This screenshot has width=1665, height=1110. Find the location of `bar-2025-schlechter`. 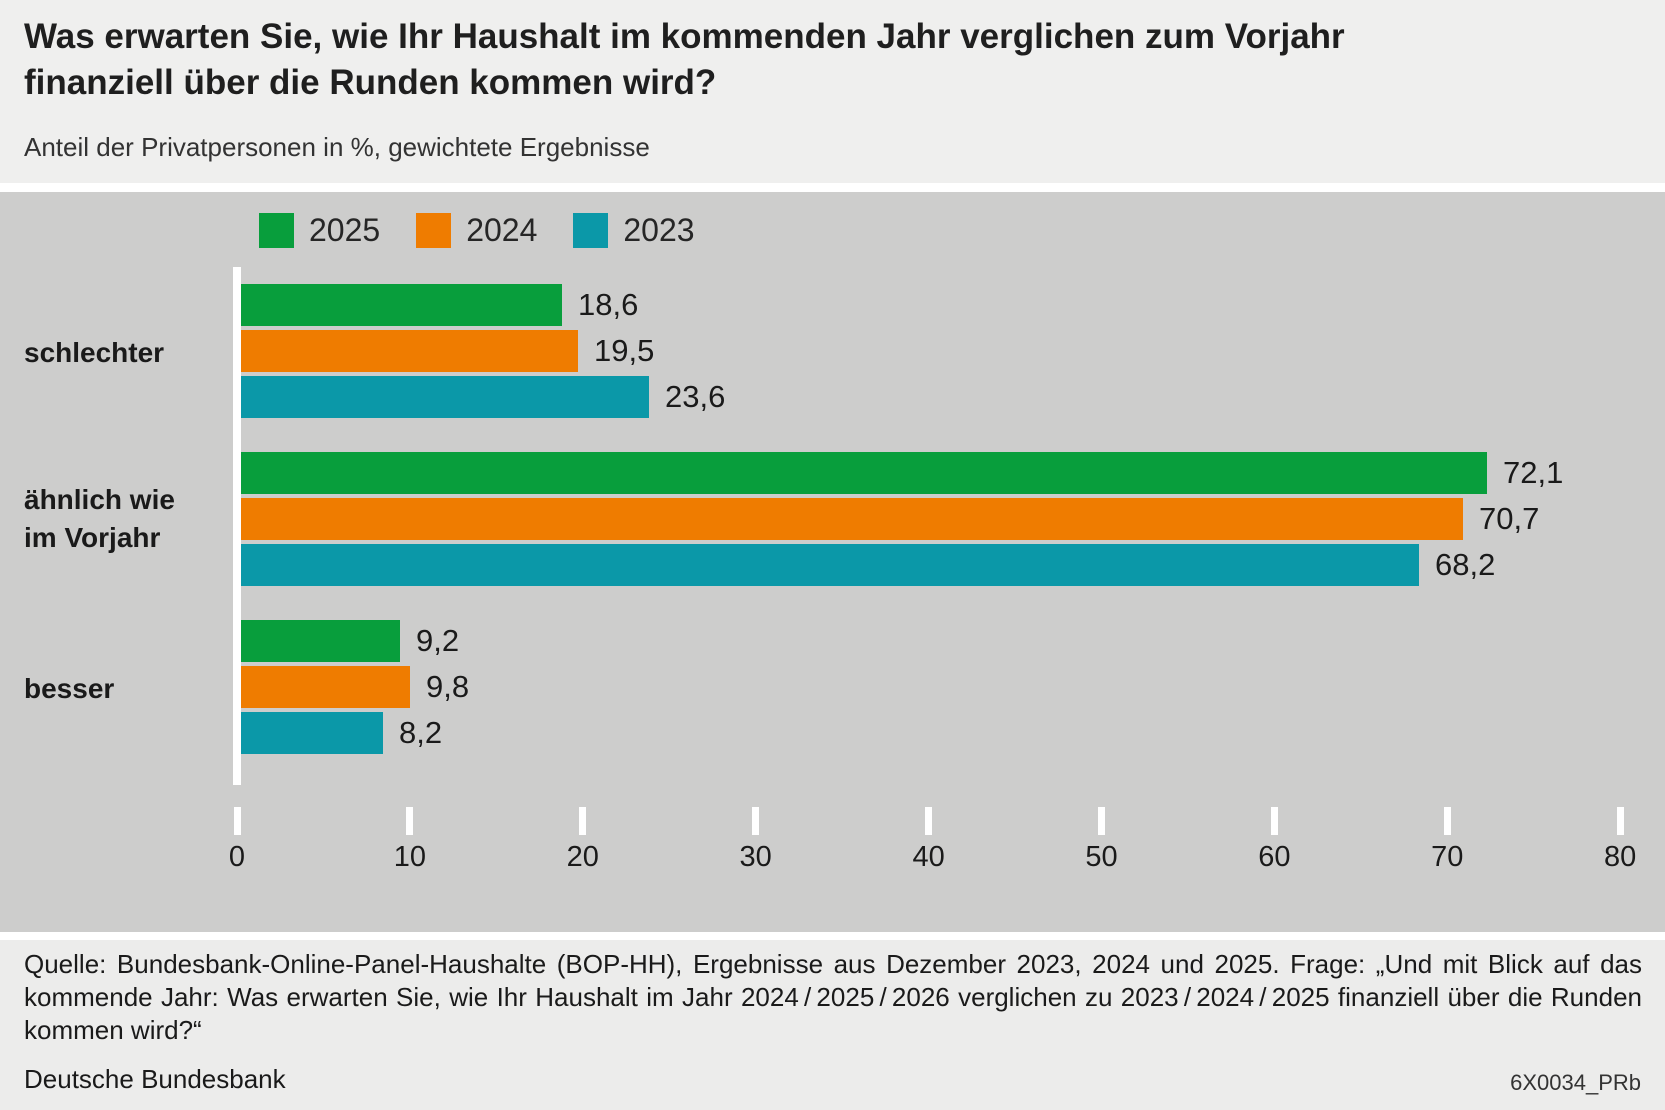

bar-2025-schlechter is located at coordinates (401, 305).